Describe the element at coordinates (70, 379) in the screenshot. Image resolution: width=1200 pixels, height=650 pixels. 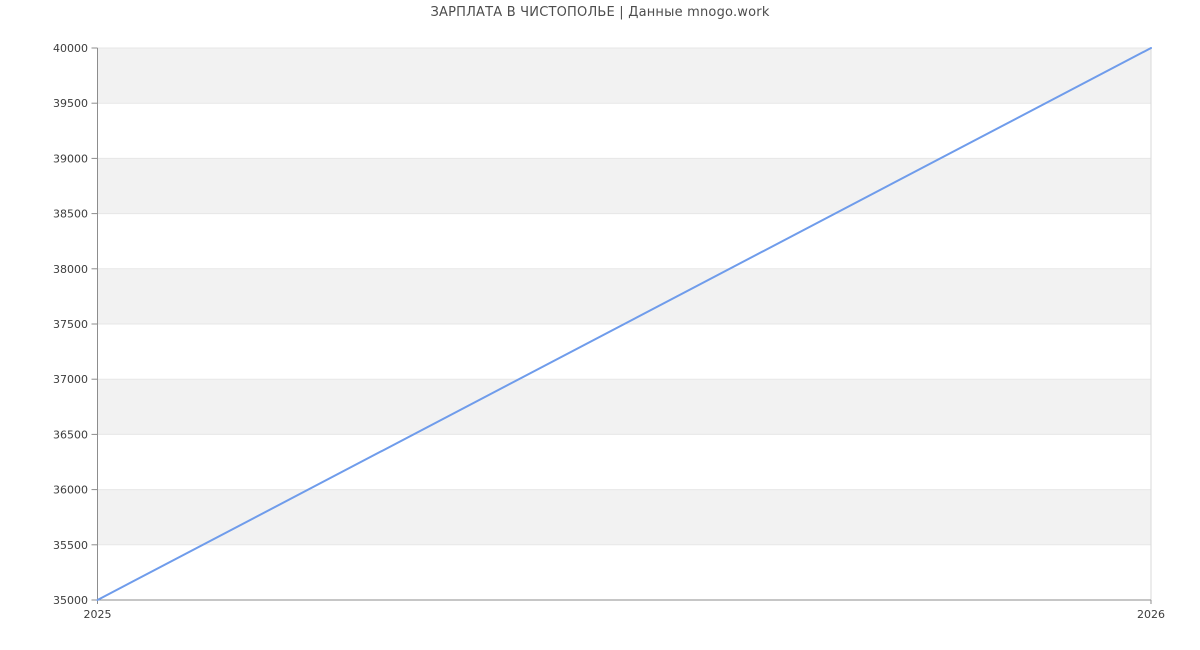
I see `y-tick-label: 37000` at that location.